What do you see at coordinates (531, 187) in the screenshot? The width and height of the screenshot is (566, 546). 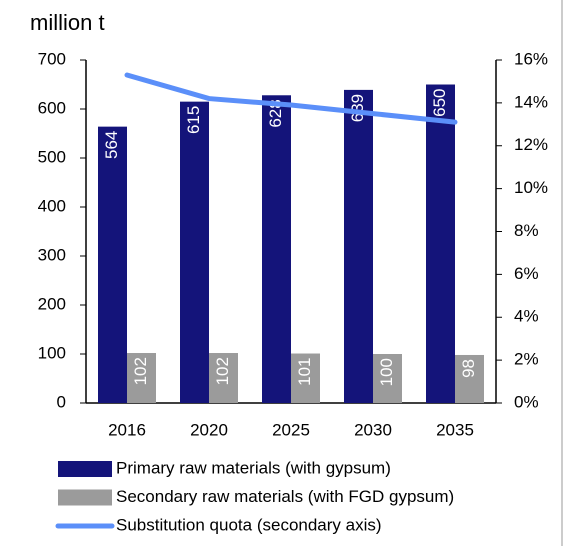 I see `y2-tick-label: 10%` at bounding box center [531, 187].